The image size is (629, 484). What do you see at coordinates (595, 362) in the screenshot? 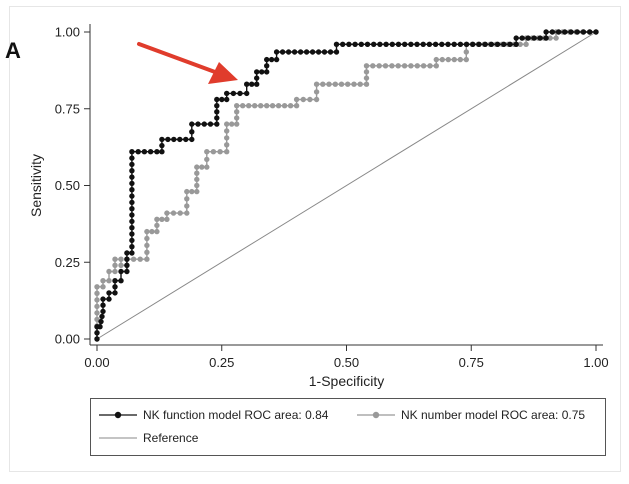
I see `x-tick-label: 1.00` at bounding box center [595, 362].